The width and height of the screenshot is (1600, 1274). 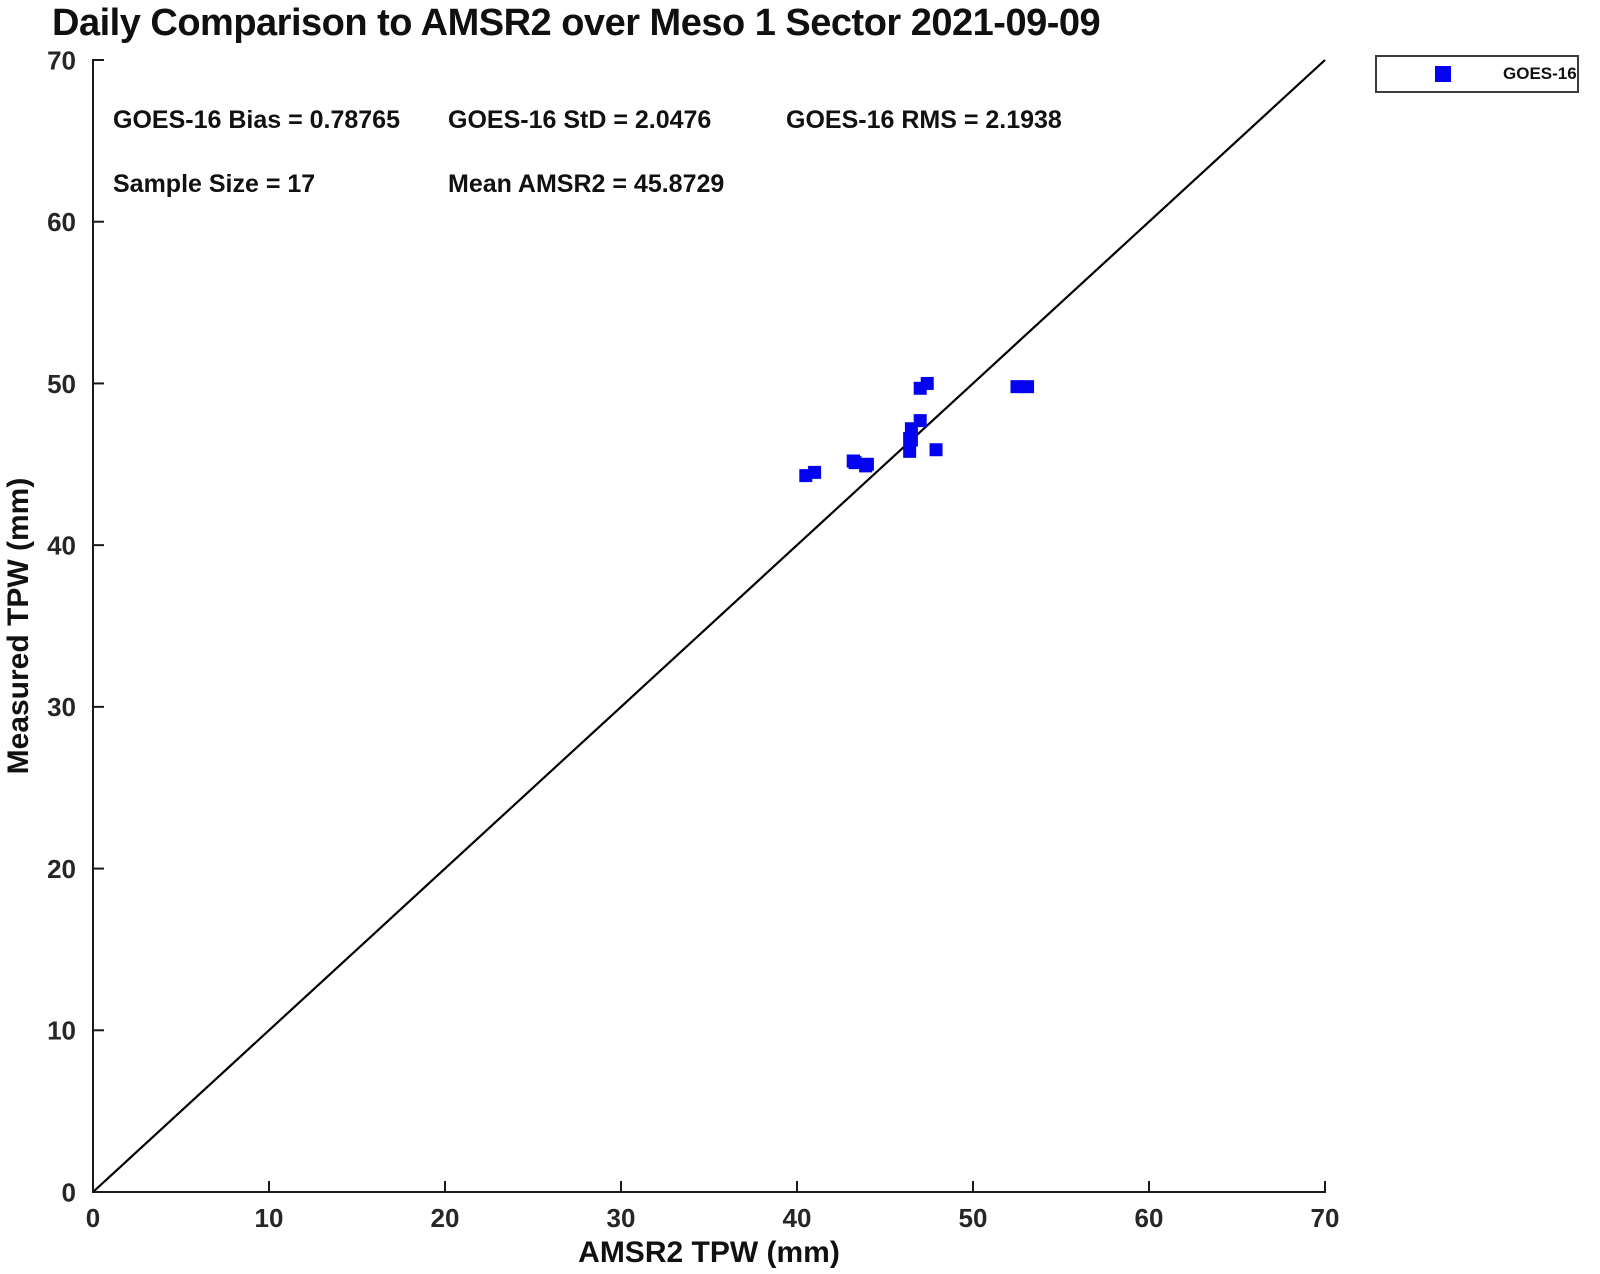 I want to click on y-tick-label: 40, so click(x=61, y=546).